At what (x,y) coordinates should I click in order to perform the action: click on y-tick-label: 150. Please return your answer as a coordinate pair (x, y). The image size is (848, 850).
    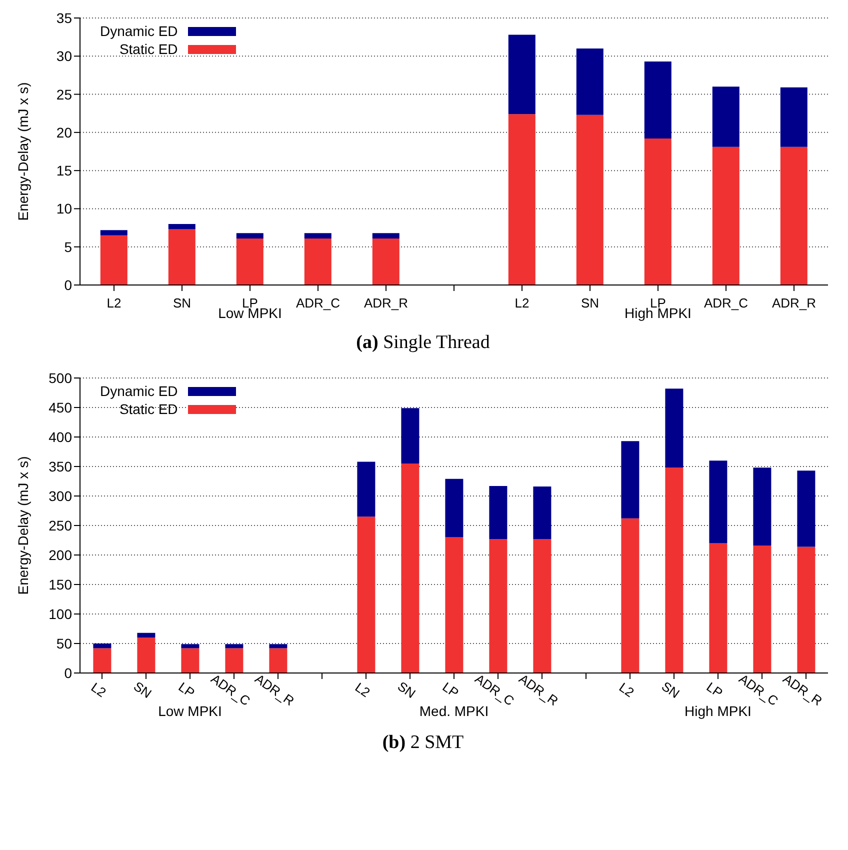
    Looking at the image, I should click on (60, 584).